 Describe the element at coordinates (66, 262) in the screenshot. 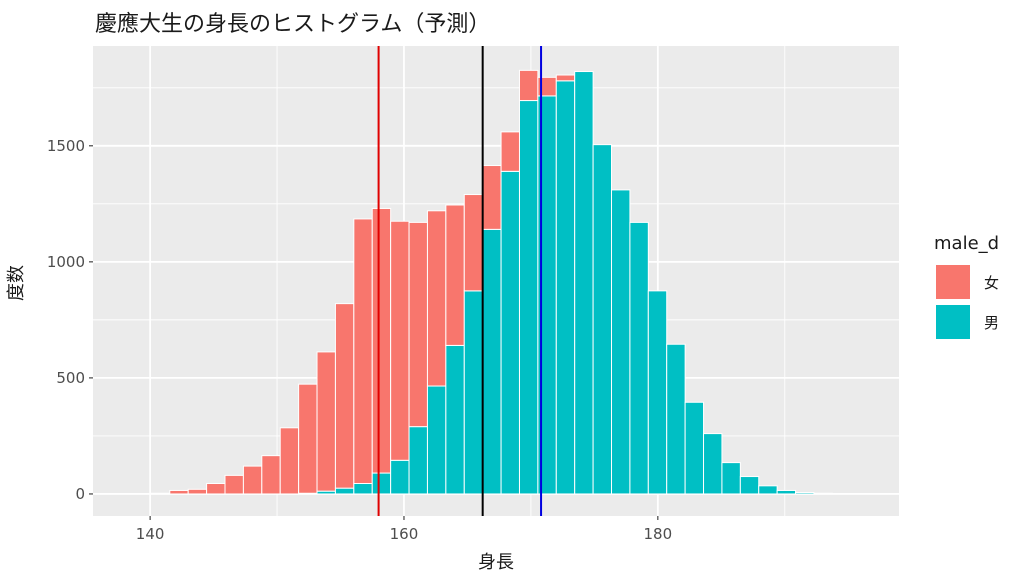

I see `y-tick-label: 1000` at that location.